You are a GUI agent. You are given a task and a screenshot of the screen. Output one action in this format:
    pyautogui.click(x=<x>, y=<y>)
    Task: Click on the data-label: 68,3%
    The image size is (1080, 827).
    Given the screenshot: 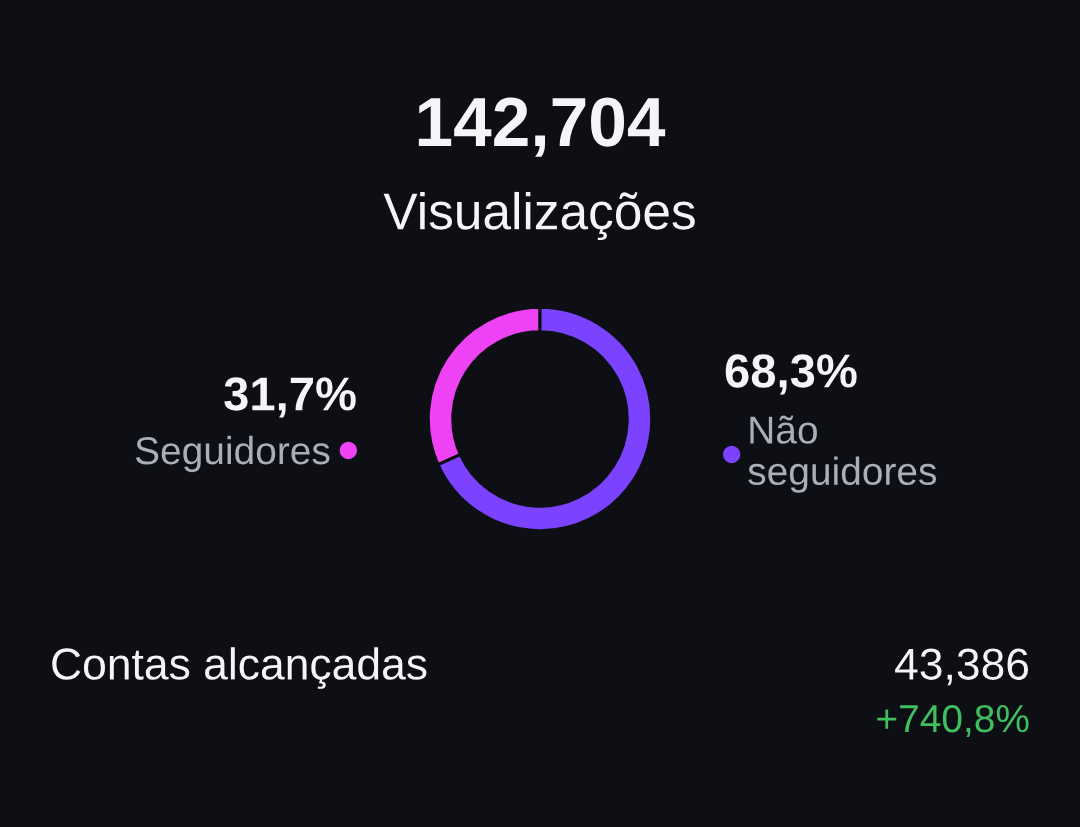 What is the action you would take?
    pyautogui.click(x=791, y=374)
    